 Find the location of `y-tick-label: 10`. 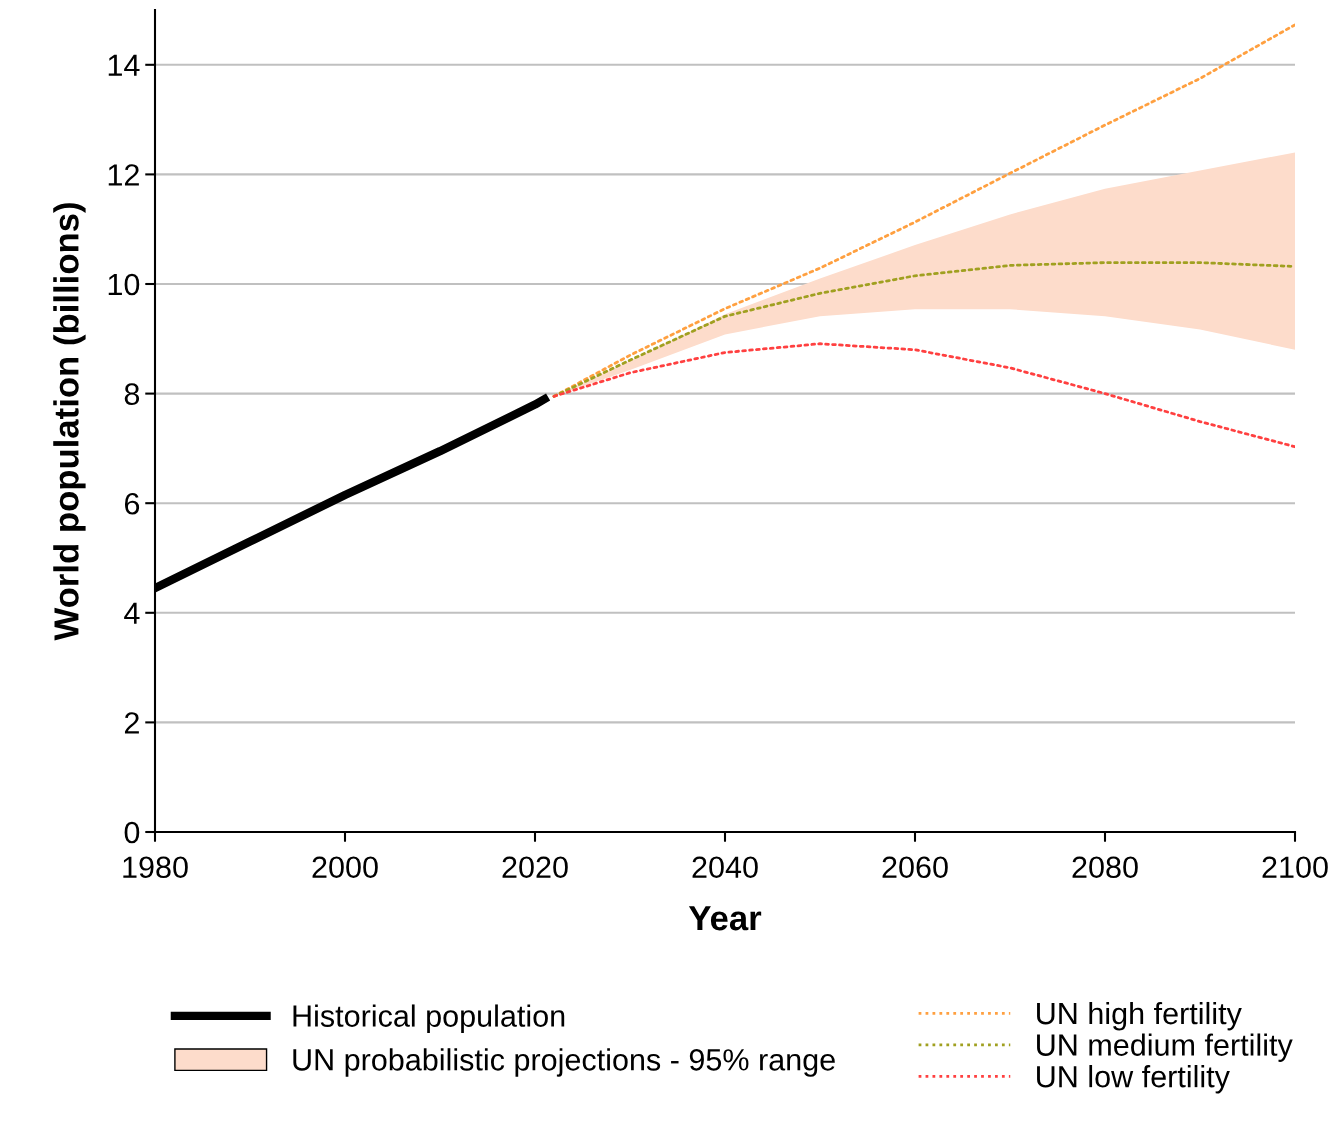

y-tick-label: 10 is located at coordinates (124, 284).